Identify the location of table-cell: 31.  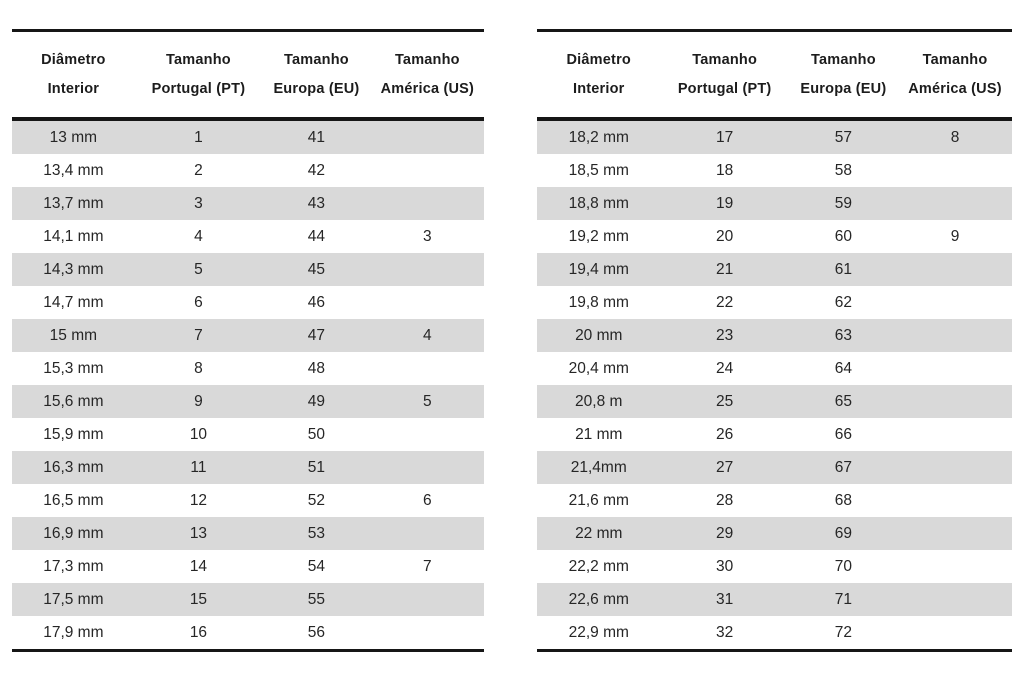
(725, 599).